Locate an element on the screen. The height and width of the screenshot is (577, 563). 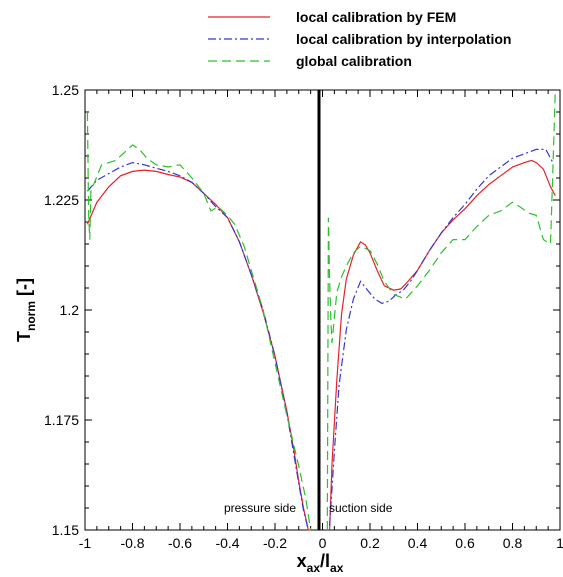
suction-side-label: suction side is located at coordinates (361, 508).